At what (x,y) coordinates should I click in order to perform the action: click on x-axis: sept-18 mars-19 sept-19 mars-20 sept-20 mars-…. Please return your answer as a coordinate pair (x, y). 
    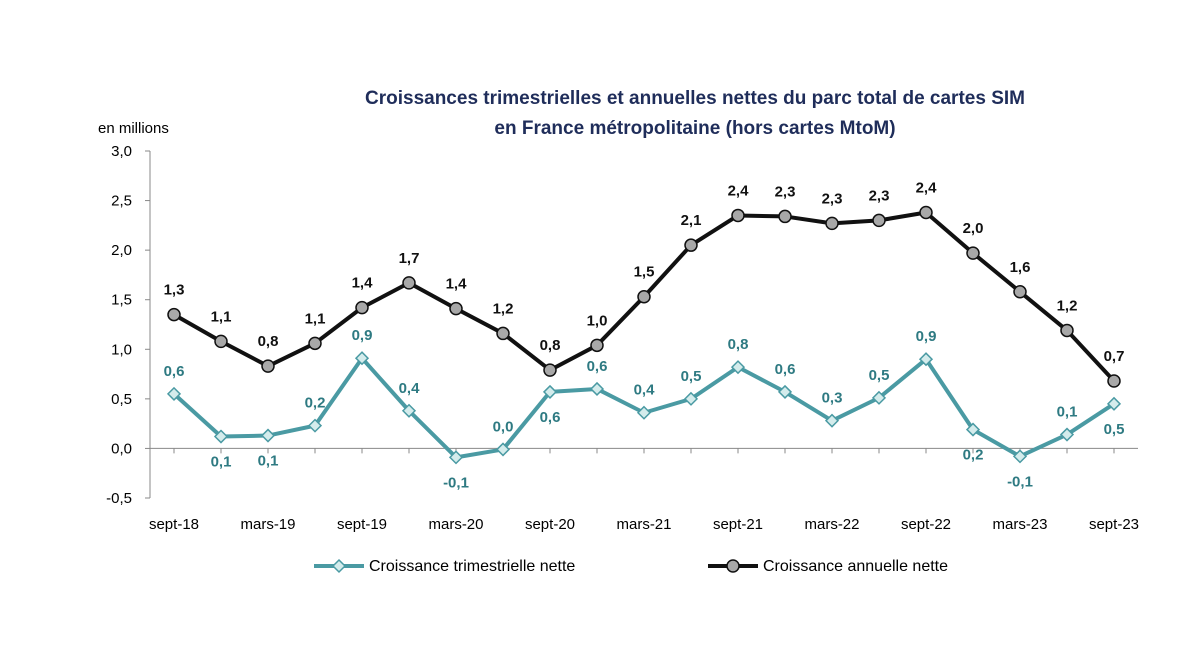
    Looking at the image, I should click on (644, 490).